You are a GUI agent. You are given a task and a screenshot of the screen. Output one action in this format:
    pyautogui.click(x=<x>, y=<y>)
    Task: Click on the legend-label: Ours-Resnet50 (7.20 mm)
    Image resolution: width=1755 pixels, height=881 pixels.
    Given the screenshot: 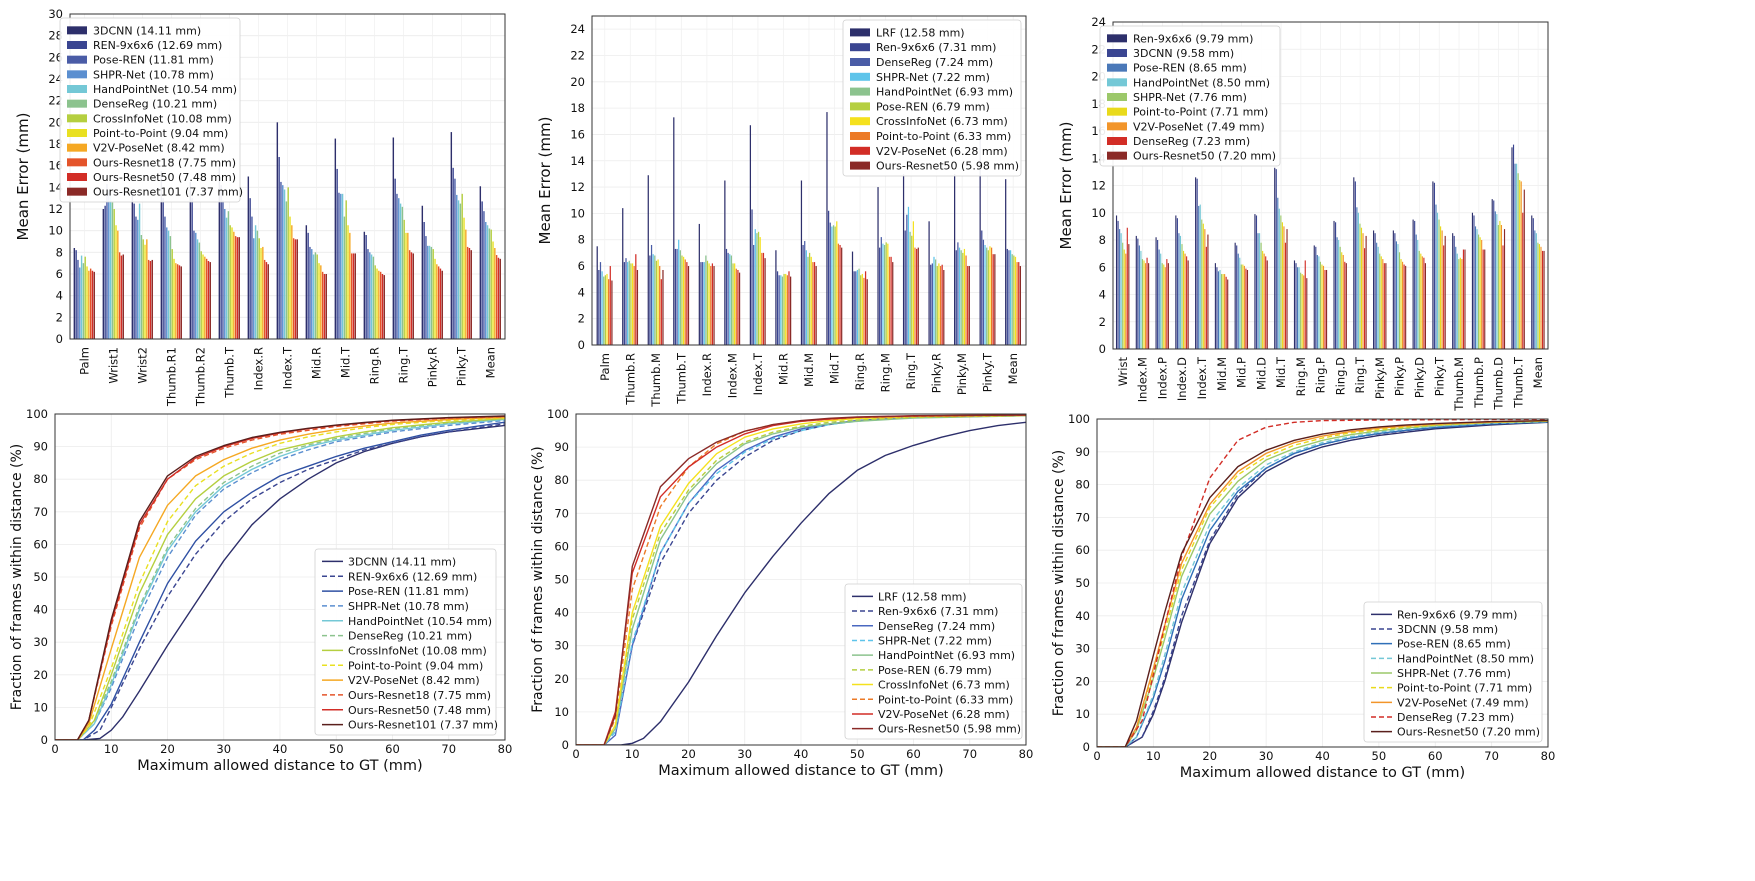 What is the action you would take?
    pyautogui.click(x=1468, y=732)
    